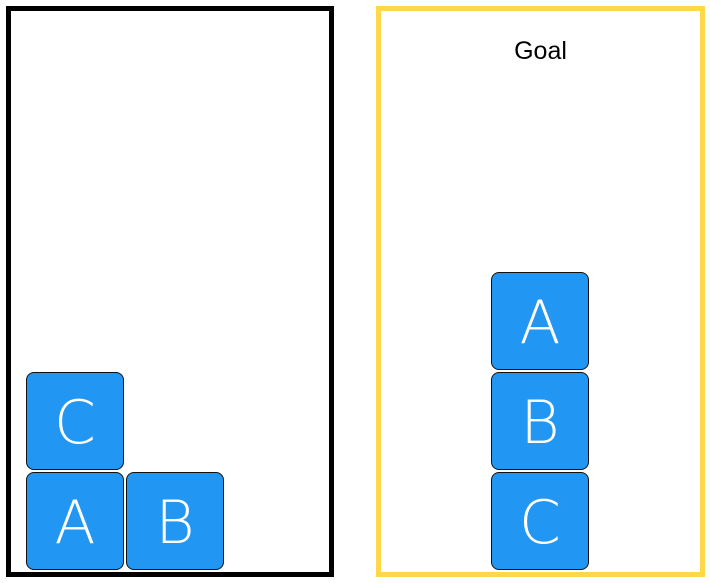  I want to click on goal-block-c: C, so click(540, 521).